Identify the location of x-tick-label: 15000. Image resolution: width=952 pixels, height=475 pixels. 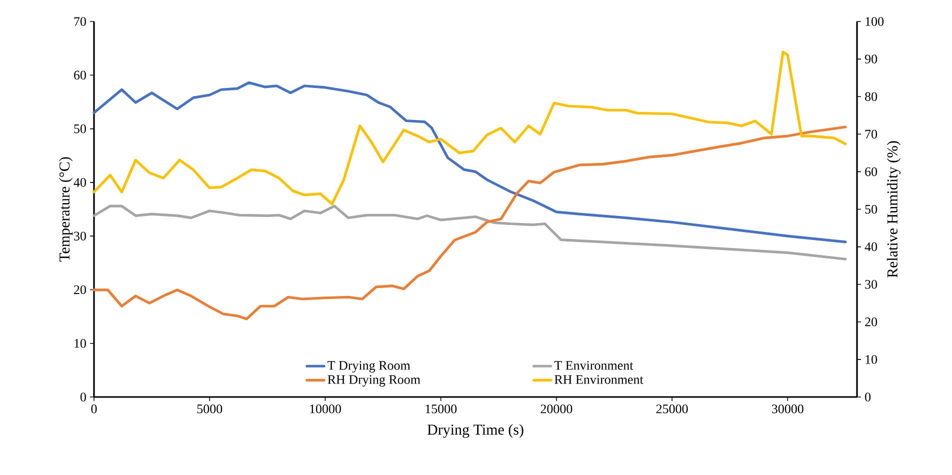
(441, 409).